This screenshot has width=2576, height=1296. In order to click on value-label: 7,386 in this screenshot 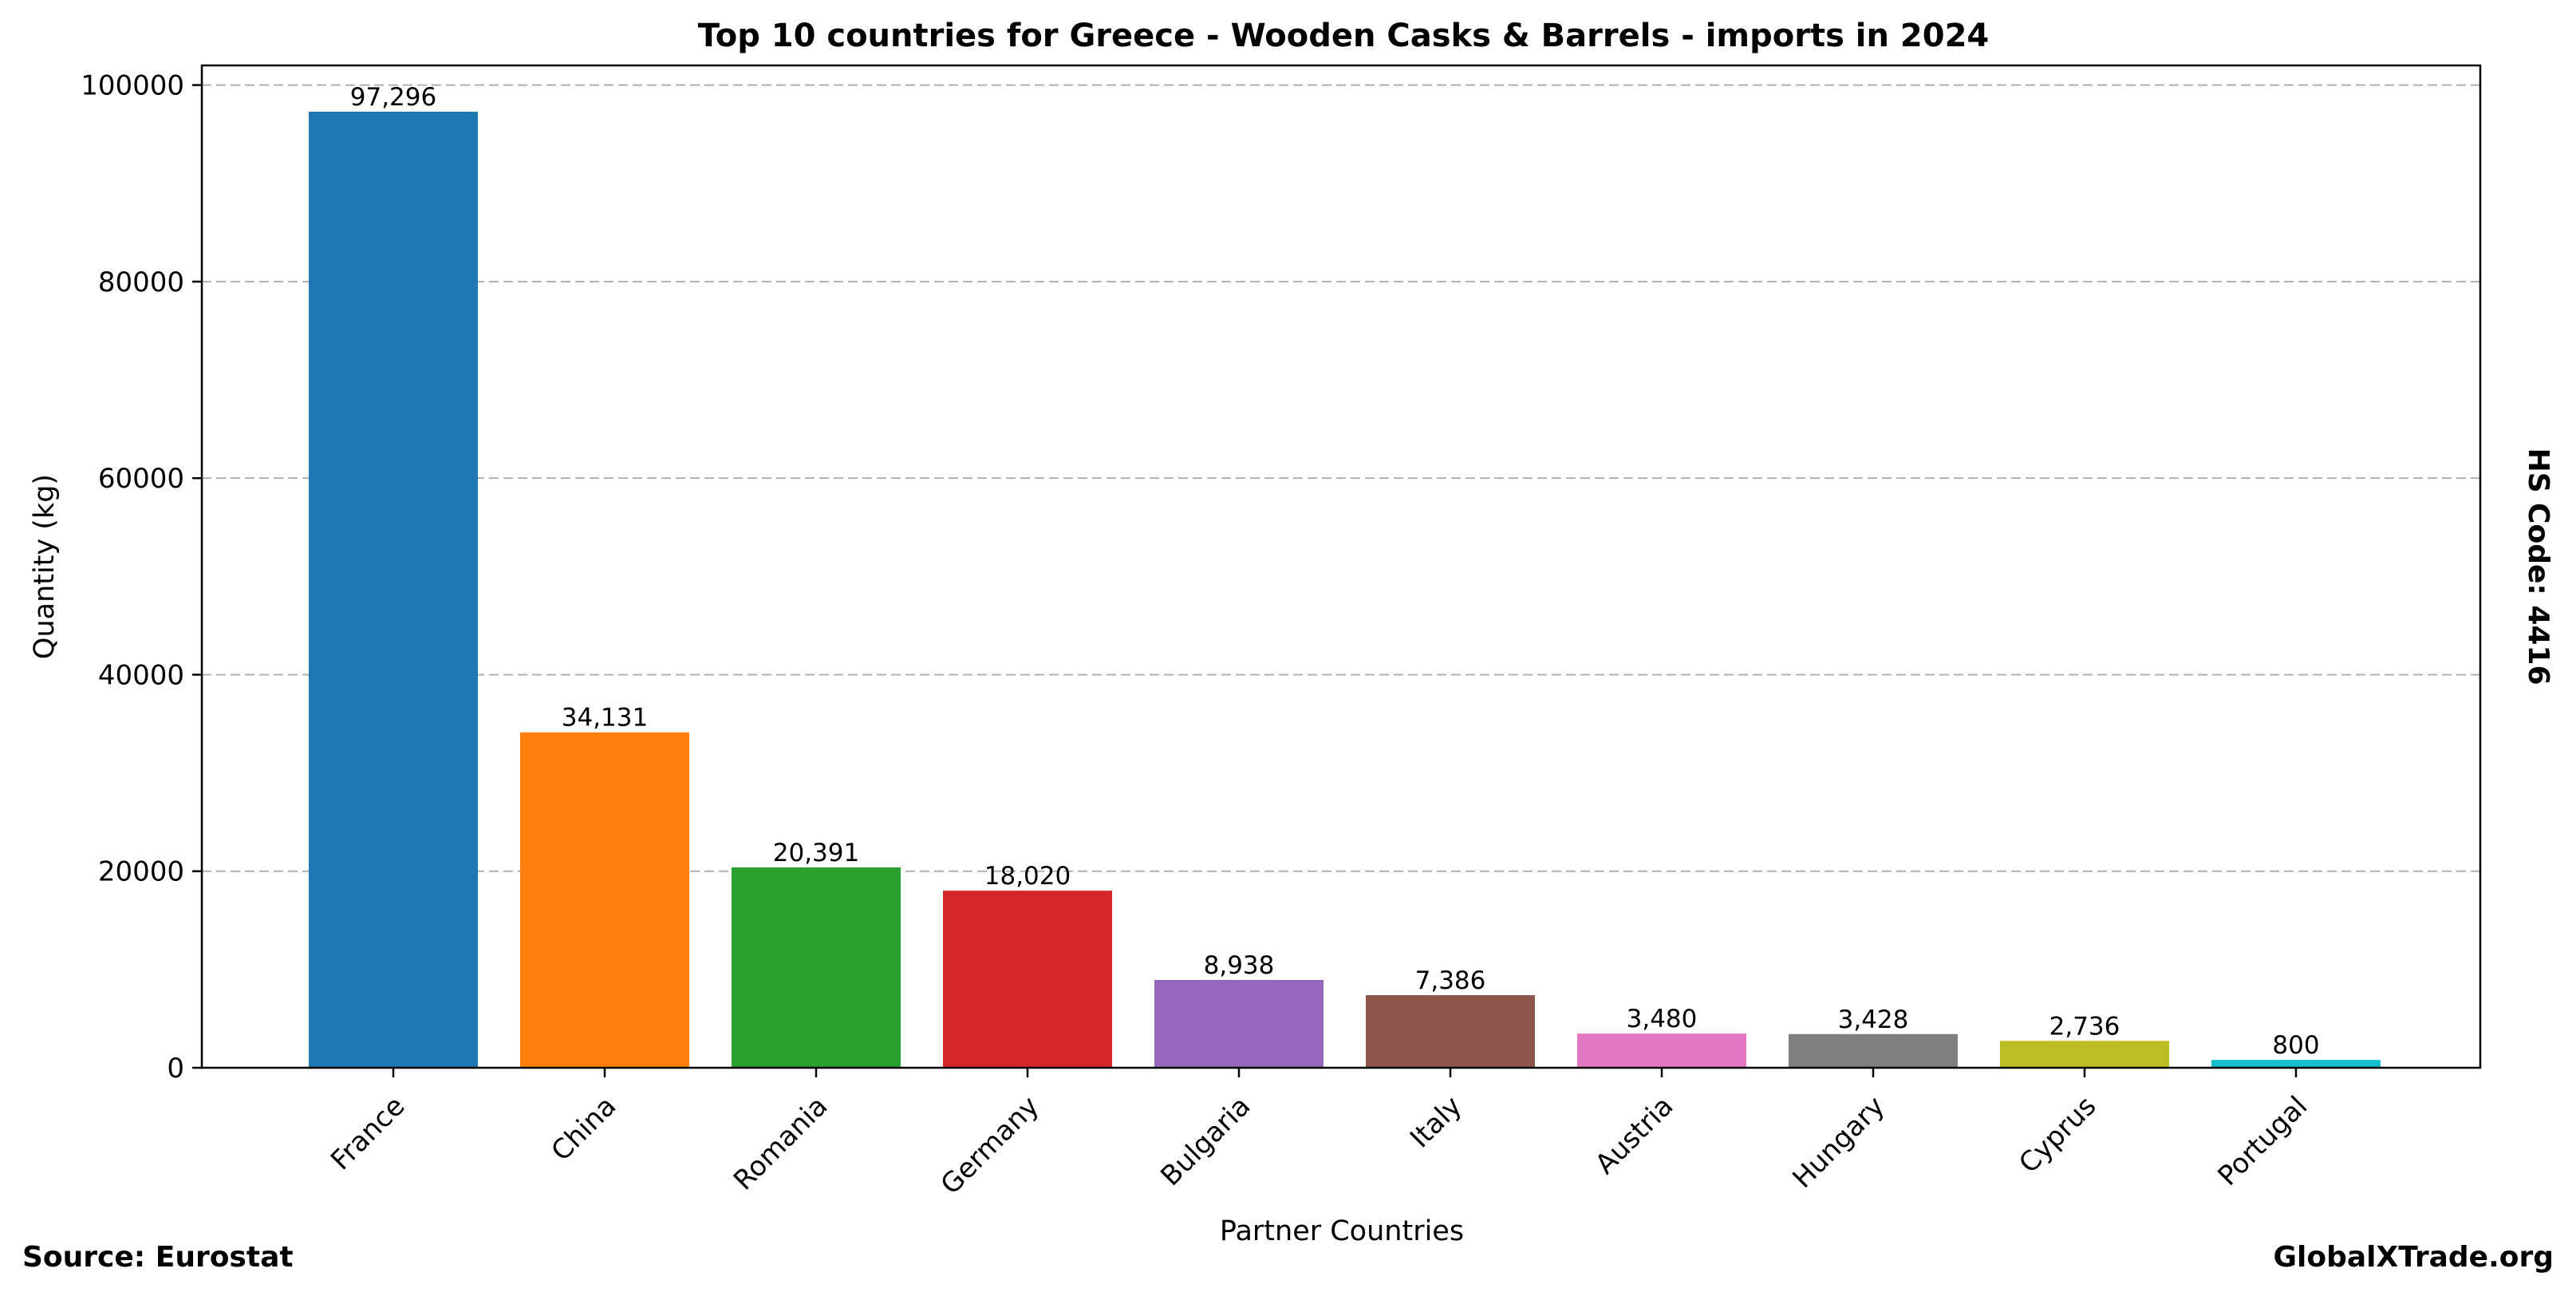, I will do `click(1450, 980)`.